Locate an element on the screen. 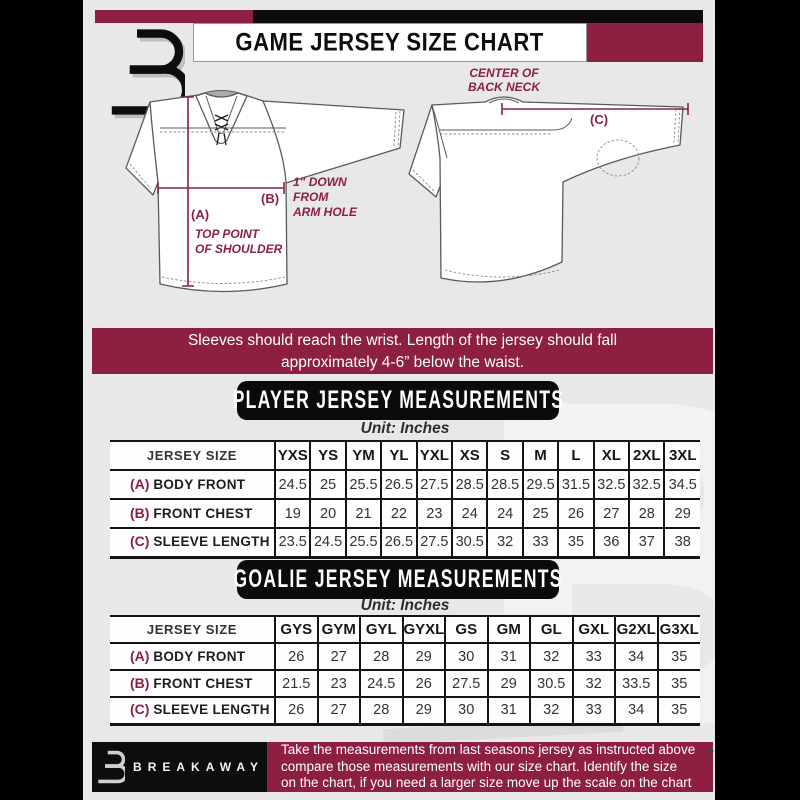 This screenshot has width=800, height=800. size-column-header: GYXL is located at coordinates (423, 629).